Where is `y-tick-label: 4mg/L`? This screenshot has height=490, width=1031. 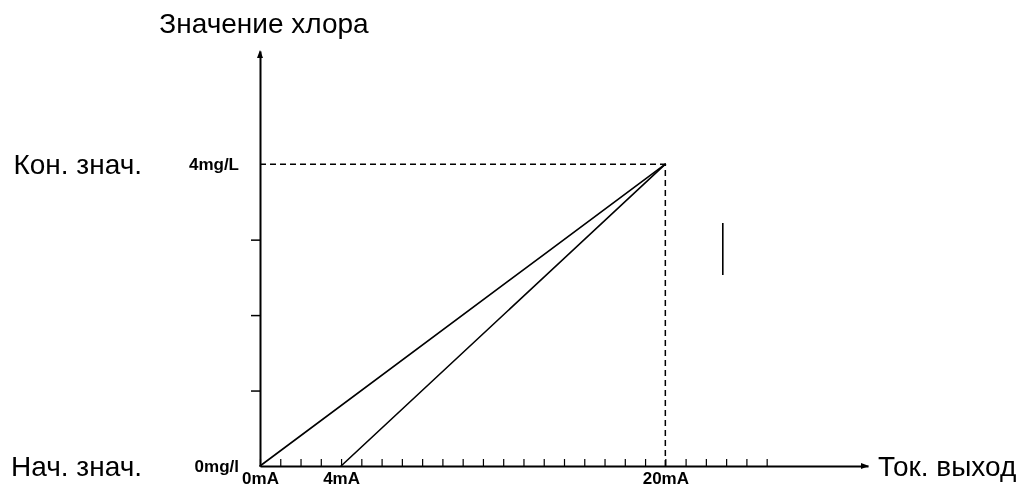
y-tick-label: 4mg/L is located at coordinates (213, 165).